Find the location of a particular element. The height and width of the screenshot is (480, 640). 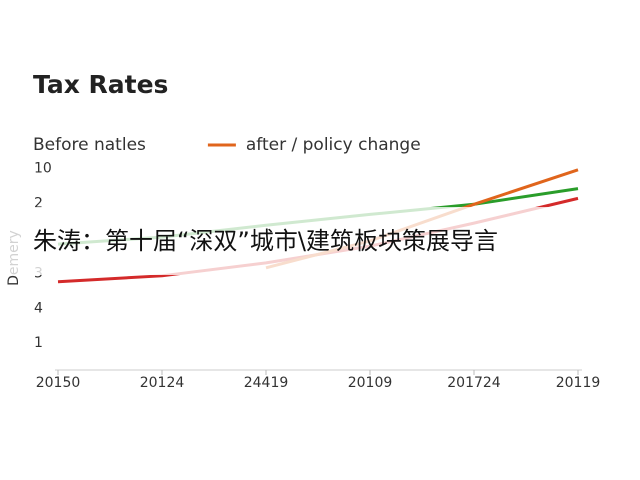

x-tick-label: 20150 is located at coordinates (58, 383).